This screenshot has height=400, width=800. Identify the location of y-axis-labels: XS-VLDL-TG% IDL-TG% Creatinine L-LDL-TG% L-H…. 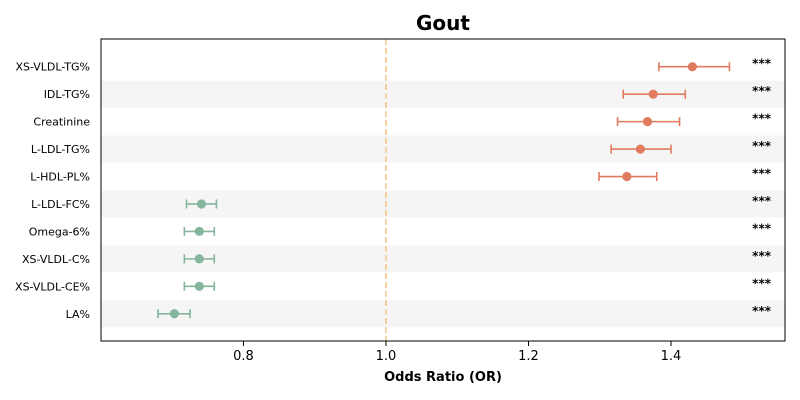
(52, 191).